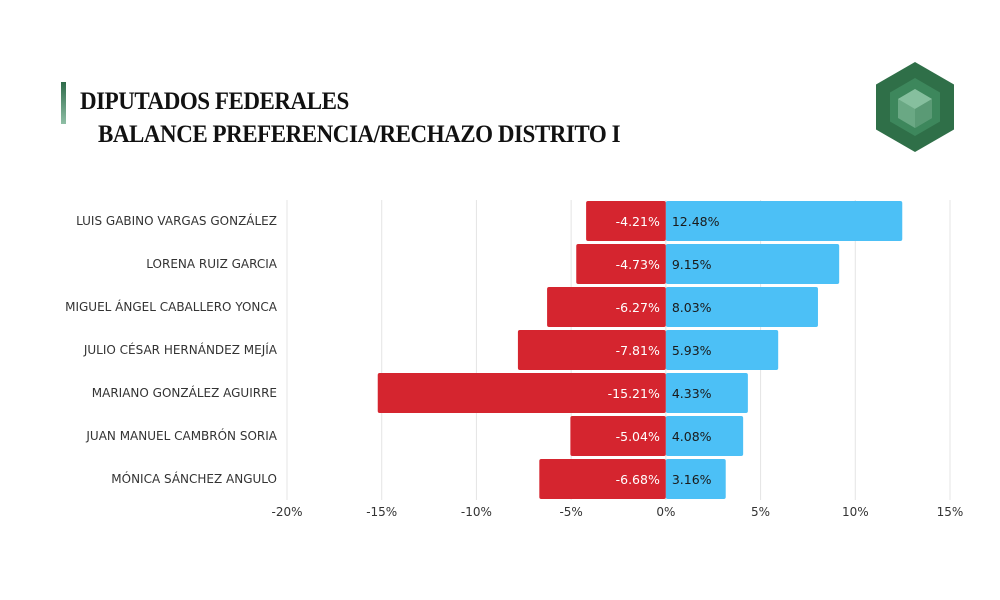  Describe the element at coordinates (176, 220) in the screenshot. I see `category-label: LUIS GABINO VARGAS GONZÁLEZ` at that location.